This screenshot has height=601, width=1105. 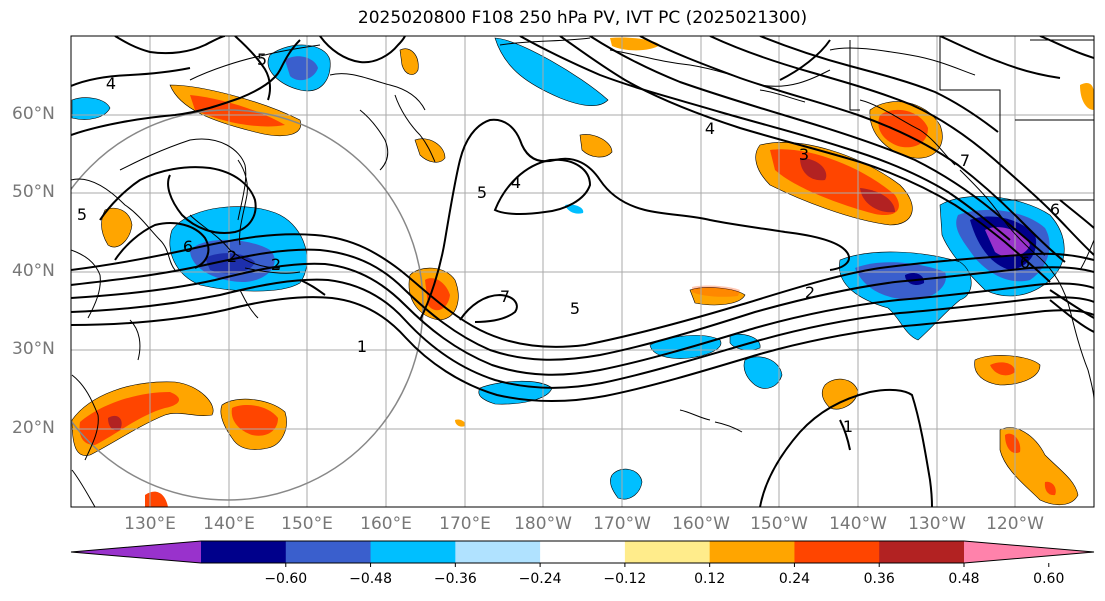 I want to click on lon-label: 150°E, so click(x=307, y=524).